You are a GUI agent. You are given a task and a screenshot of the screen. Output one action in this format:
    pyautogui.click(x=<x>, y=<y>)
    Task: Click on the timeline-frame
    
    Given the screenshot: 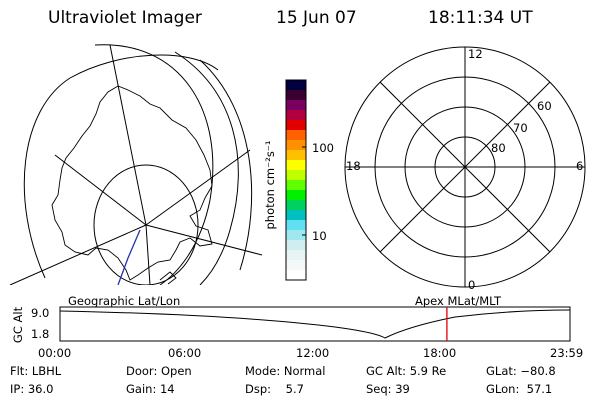 What is the action you would take?
    pyautogui.click(x=315, y=324)
    